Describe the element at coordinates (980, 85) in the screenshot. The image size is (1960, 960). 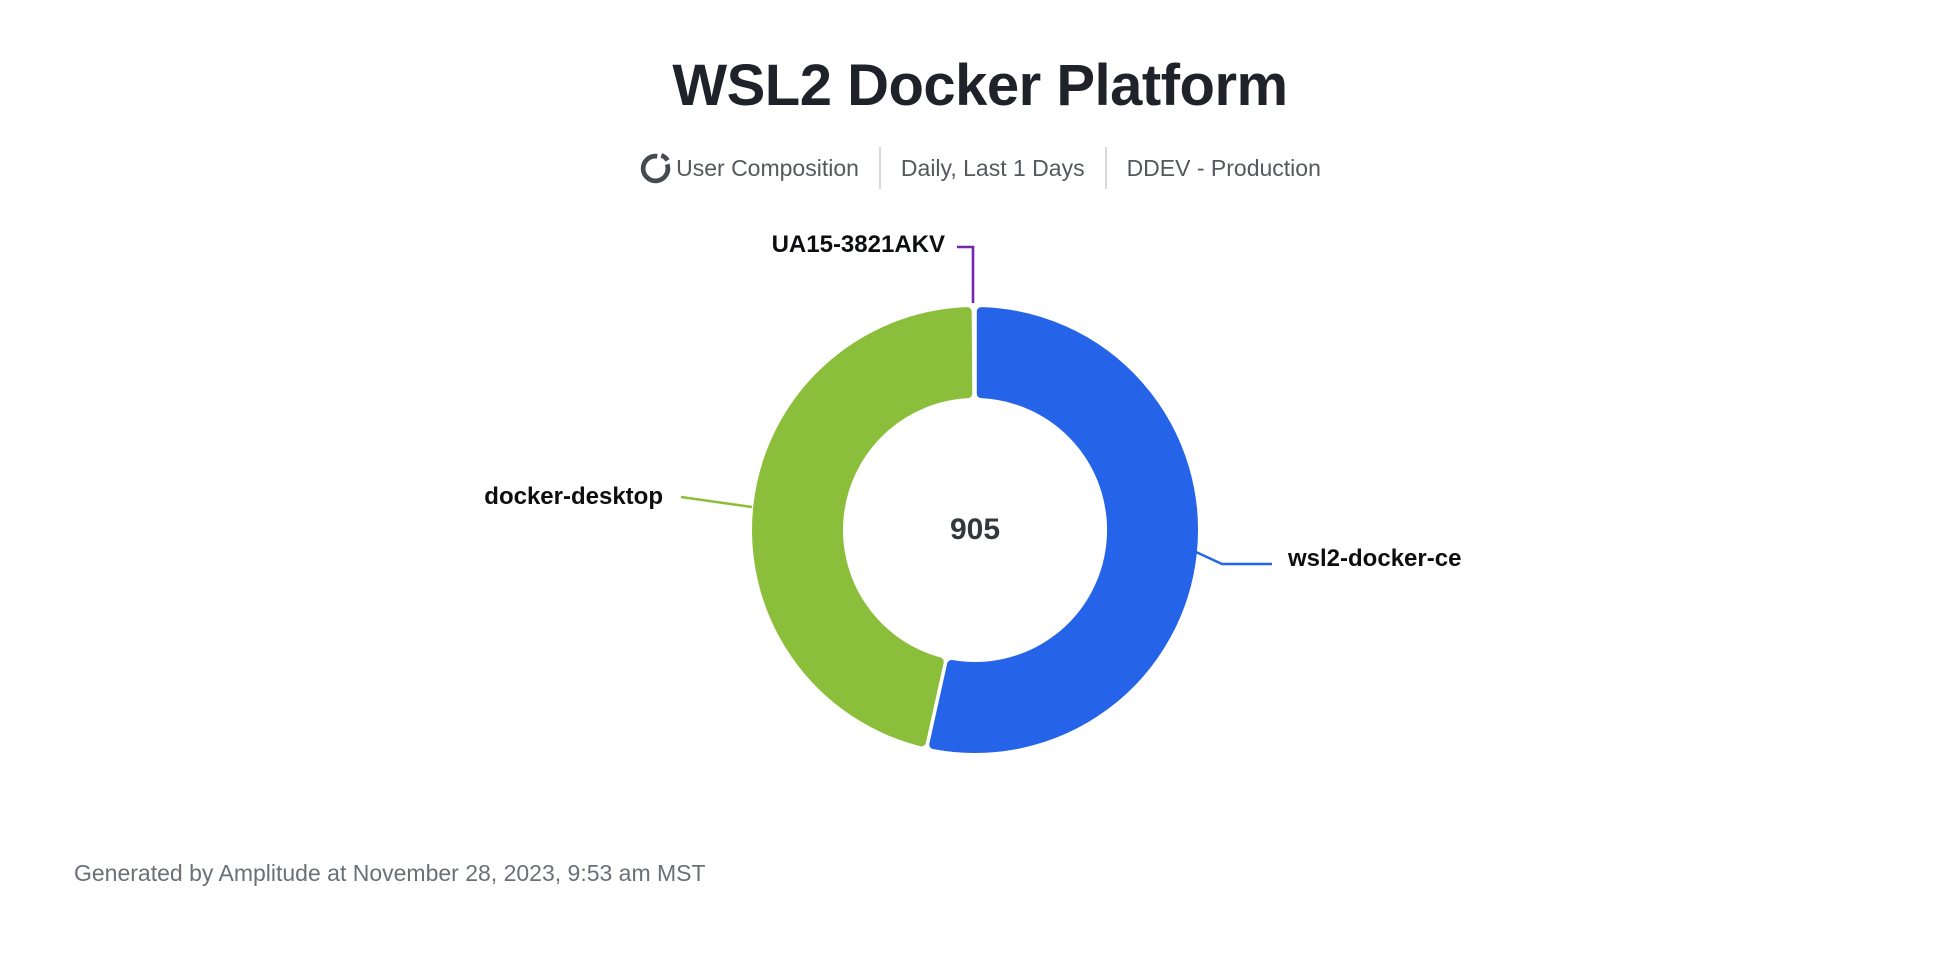
I see `page-title: WSL2 Docker Platform` at that location.